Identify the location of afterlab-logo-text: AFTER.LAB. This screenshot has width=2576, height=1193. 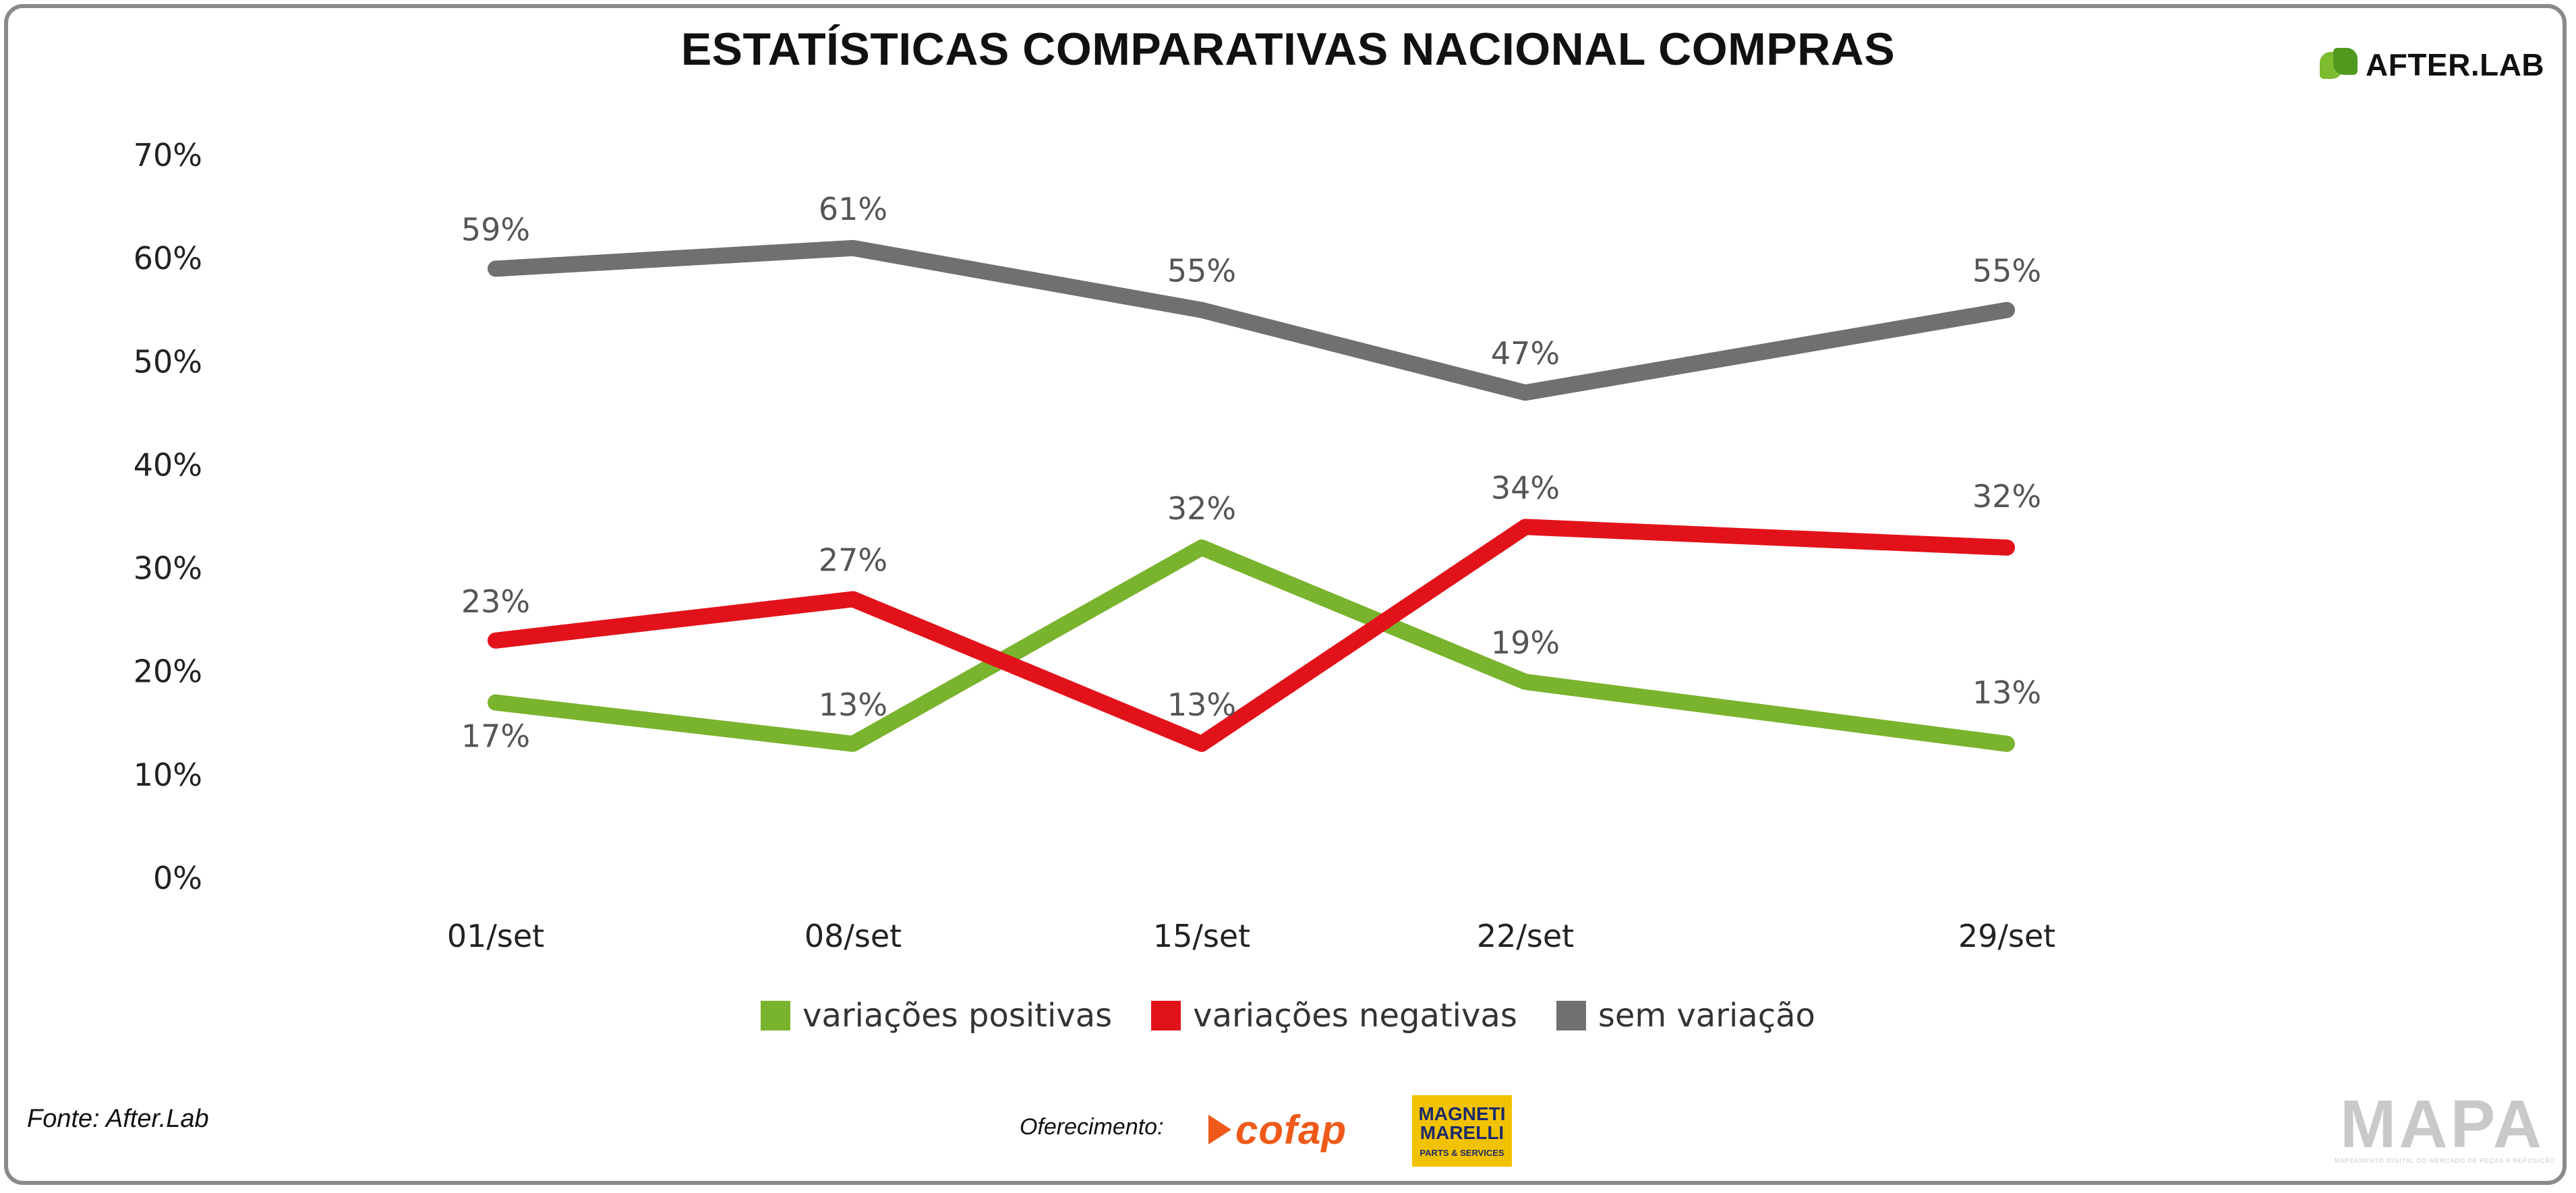
(2455, 64).